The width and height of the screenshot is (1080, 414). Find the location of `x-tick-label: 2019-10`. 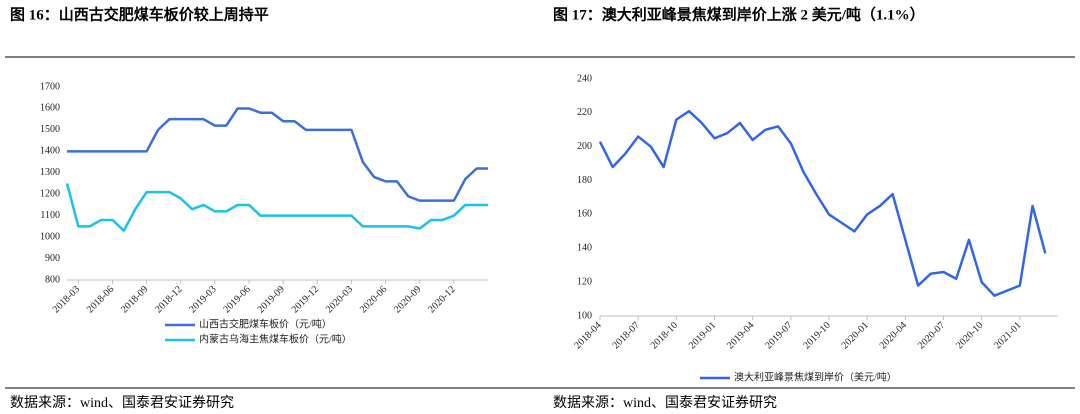

x-tick-label: 2019-10 is located at coordinates (816, 335).